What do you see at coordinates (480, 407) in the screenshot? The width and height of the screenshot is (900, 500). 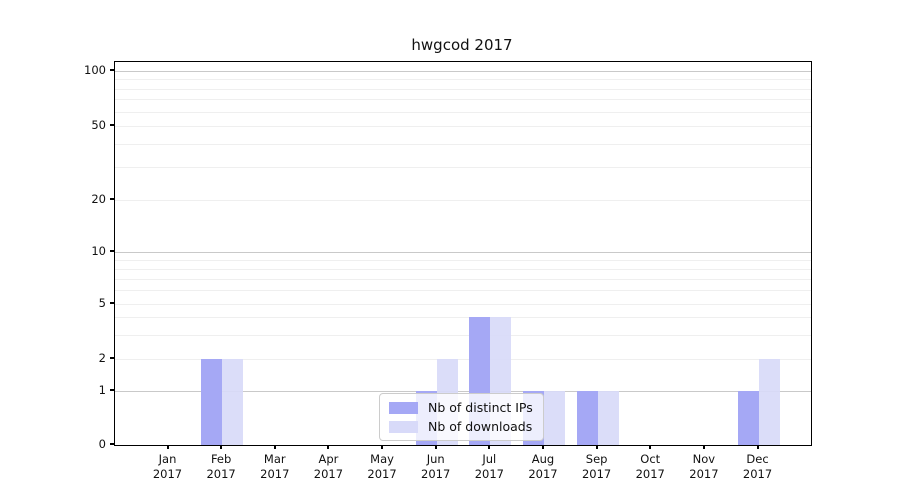 I see `legend-label-distinct-ips: Nb of distinct IPs` at bounding box center [480, 407].